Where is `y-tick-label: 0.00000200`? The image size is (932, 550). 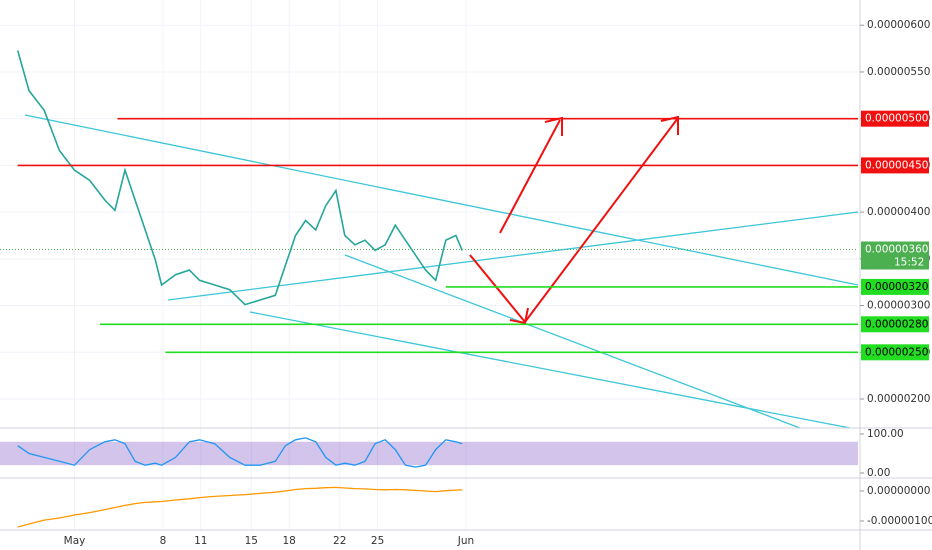 y-tick-label: 0.00000200 is located at coordinates (898, 399).